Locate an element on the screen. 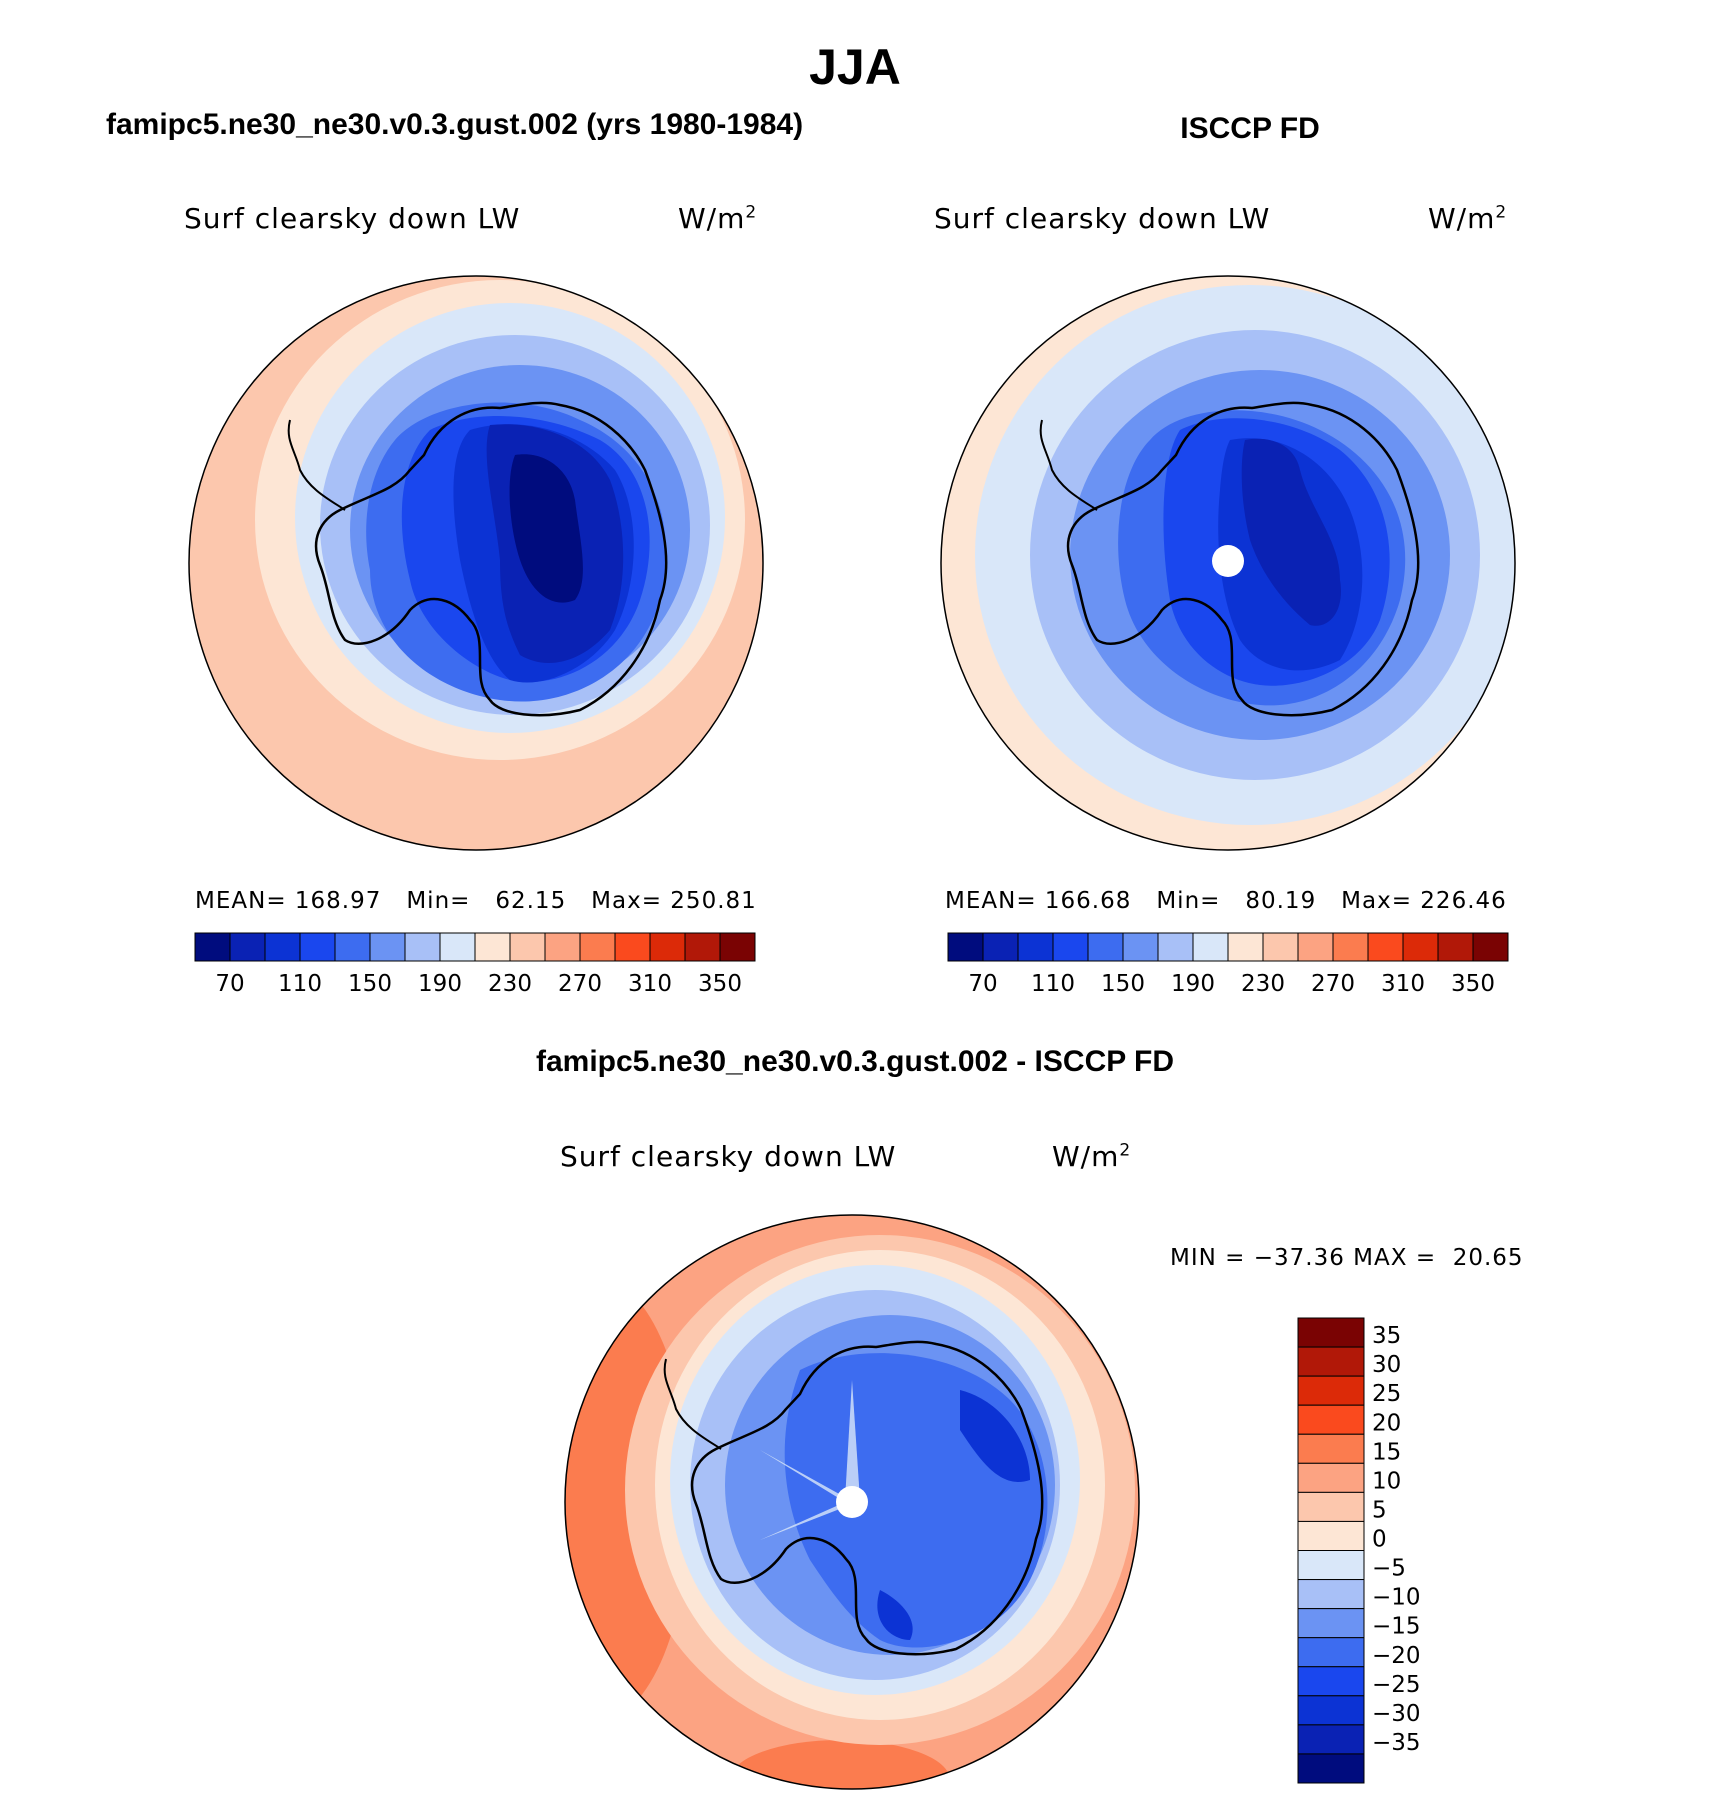 The width and height of the screenshot is (1710, 1801). left-colorbar-tick-label: 70 is located at coordinates (229, 984).